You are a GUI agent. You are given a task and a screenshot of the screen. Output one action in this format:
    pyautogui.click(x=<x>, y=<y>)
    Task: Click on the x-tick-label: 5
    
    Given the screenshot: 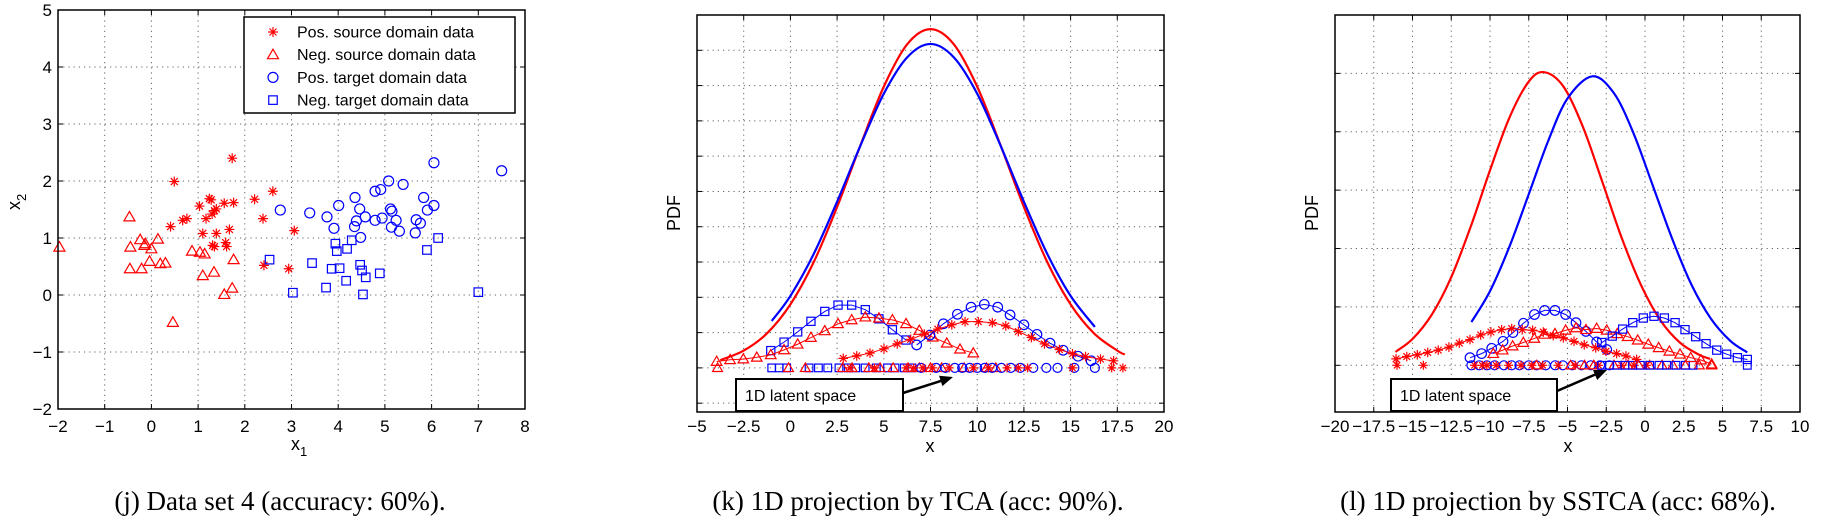 What is the action you would take?
    pyautogui.click(x=384, y=426)
    